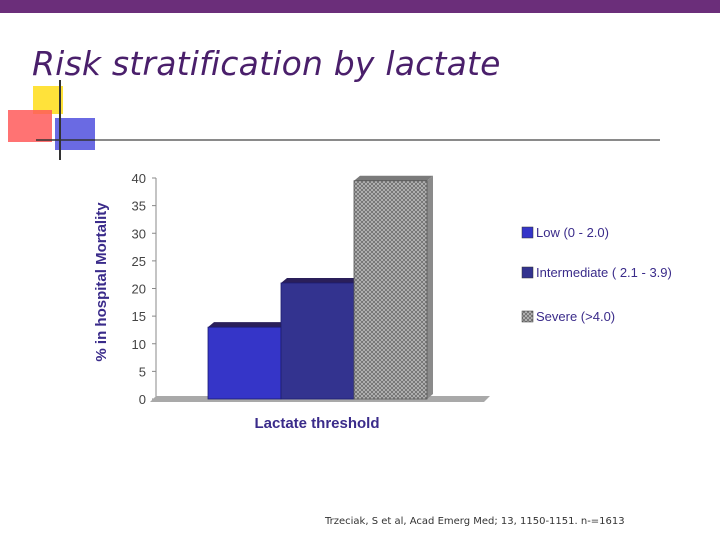 The height and width of the screenshot is (540, 720). Describe the element at coordinates (139, 261) in the screenshot. I see `y-tick-label: 25` at that location.